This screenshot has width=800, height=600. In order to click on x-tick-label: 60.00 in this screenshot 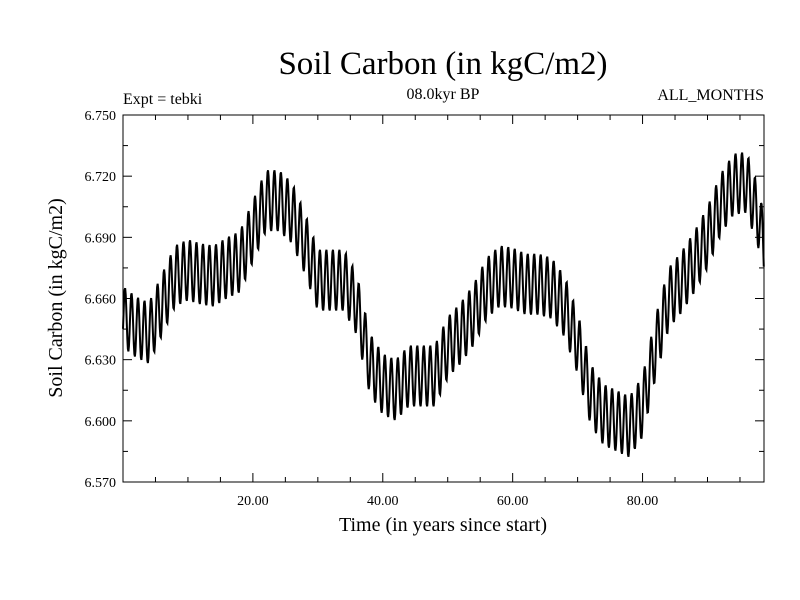, I will do `click(513, 501)`.